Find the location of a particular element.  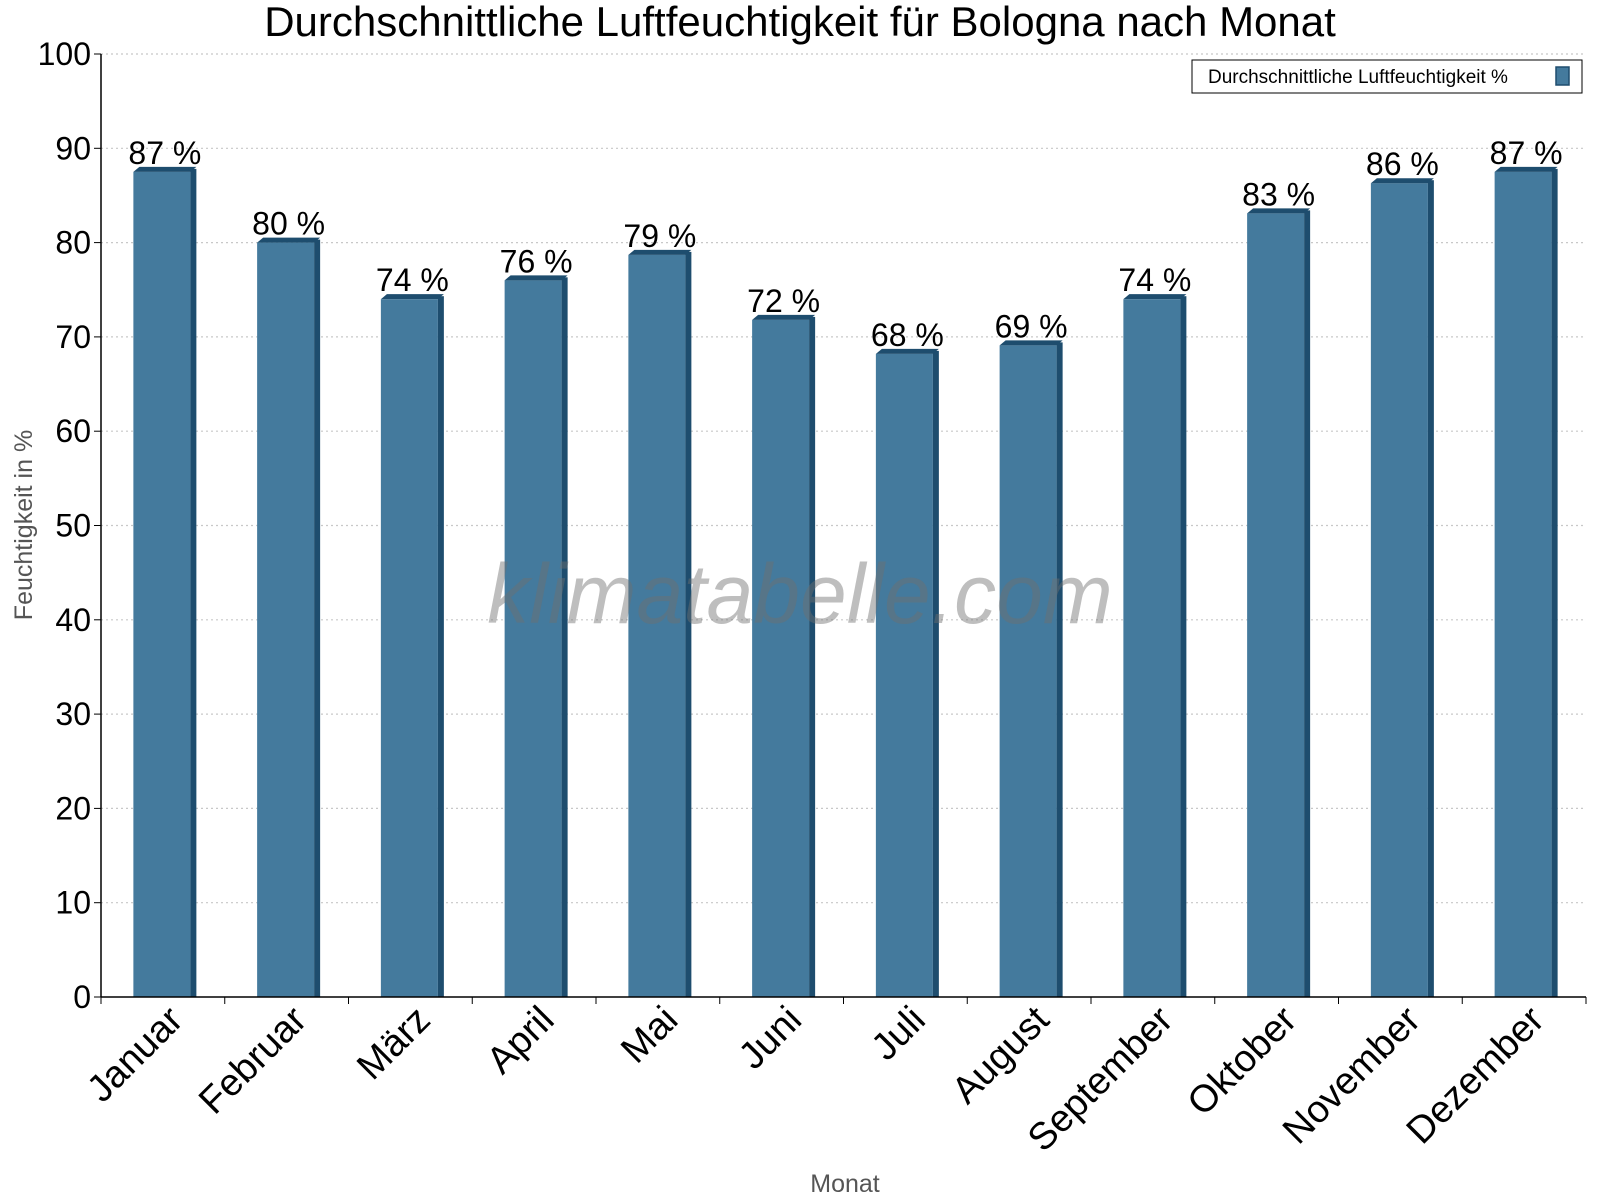

bar-value-label: 80 % is located at coordinates (288, 224).